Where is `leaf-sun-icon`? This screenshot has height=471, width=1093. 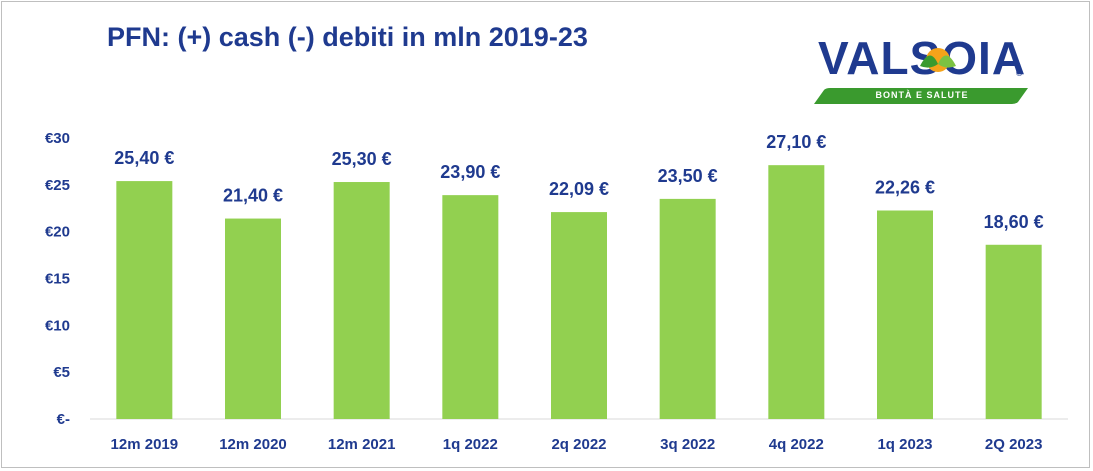 leaf-sun-icon is located at coordinates (938, 60).